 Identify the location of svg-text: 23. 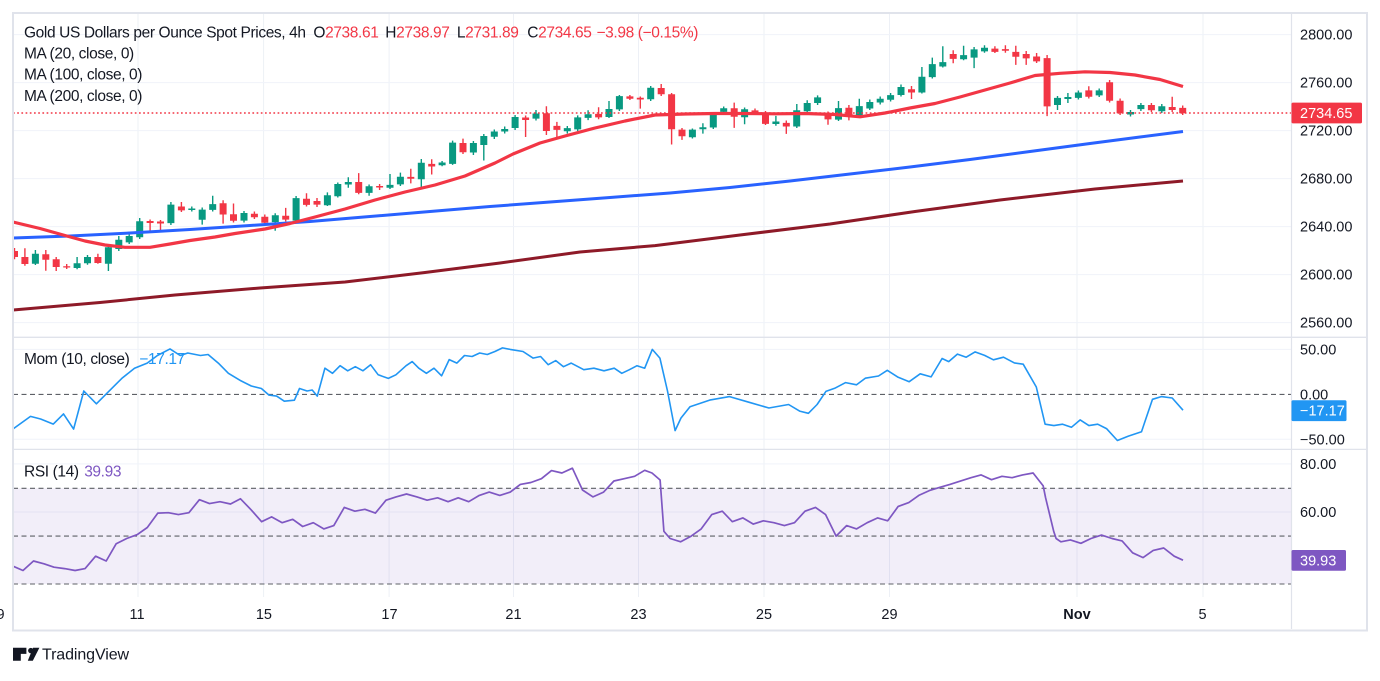
(638, 615).